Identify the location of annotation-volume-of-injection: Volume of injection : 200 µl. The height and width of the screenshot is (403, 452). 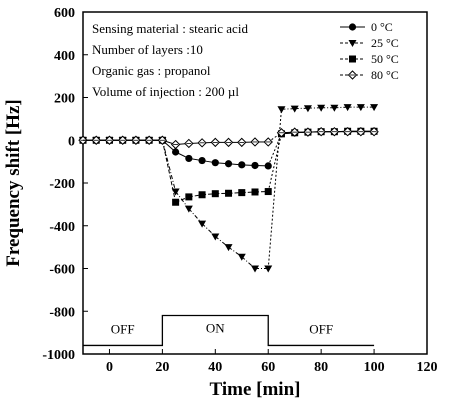
(165, 91).